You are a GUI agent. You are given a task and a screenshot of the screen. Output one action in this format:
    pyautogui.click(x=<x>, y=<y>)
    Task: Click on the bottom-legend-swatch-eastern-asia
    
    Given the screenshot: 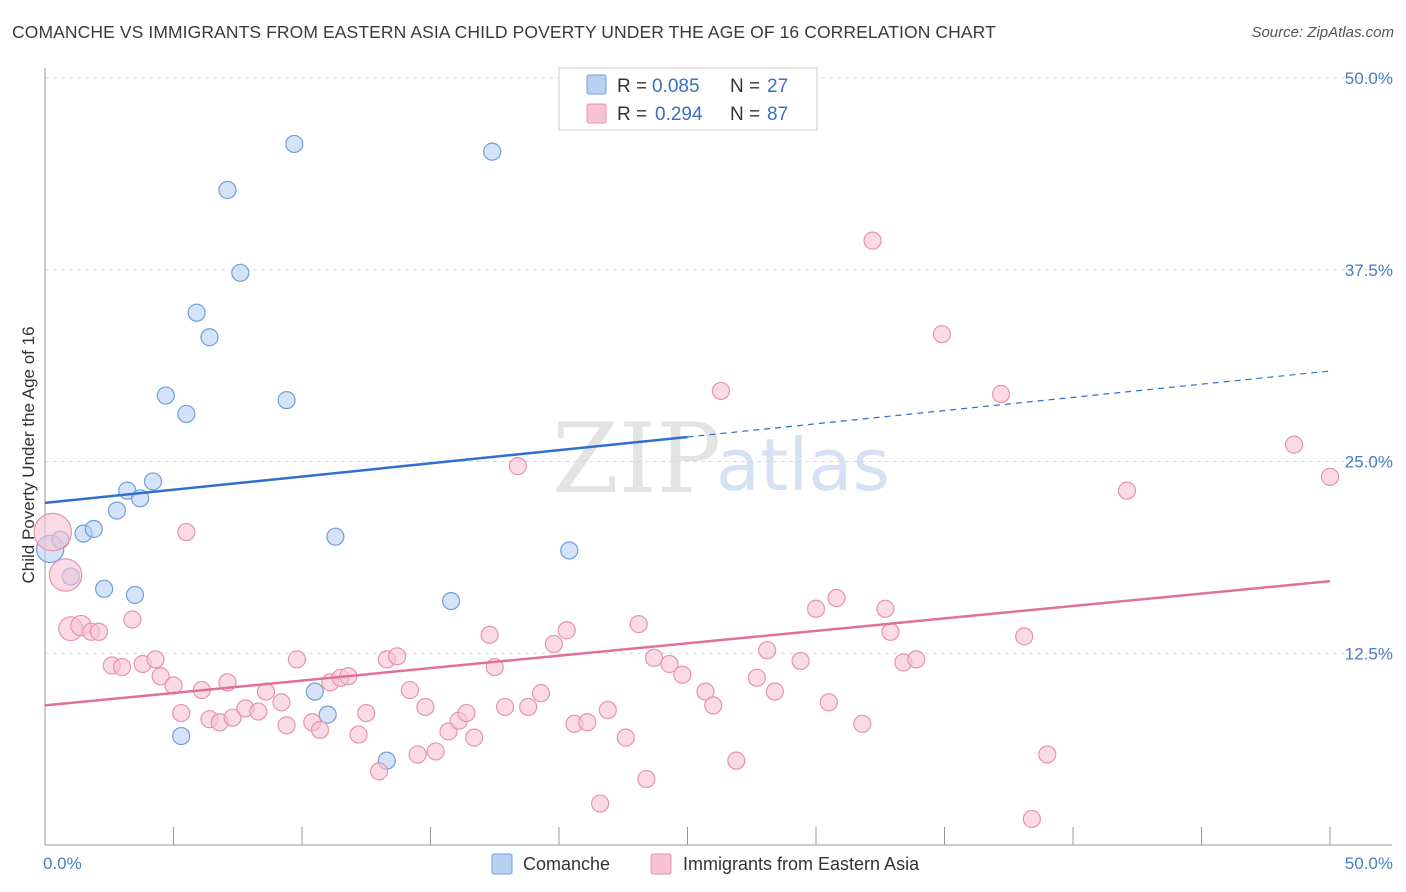 What is the action you would take?
    pyautogui.click(x=661, y=864)
    